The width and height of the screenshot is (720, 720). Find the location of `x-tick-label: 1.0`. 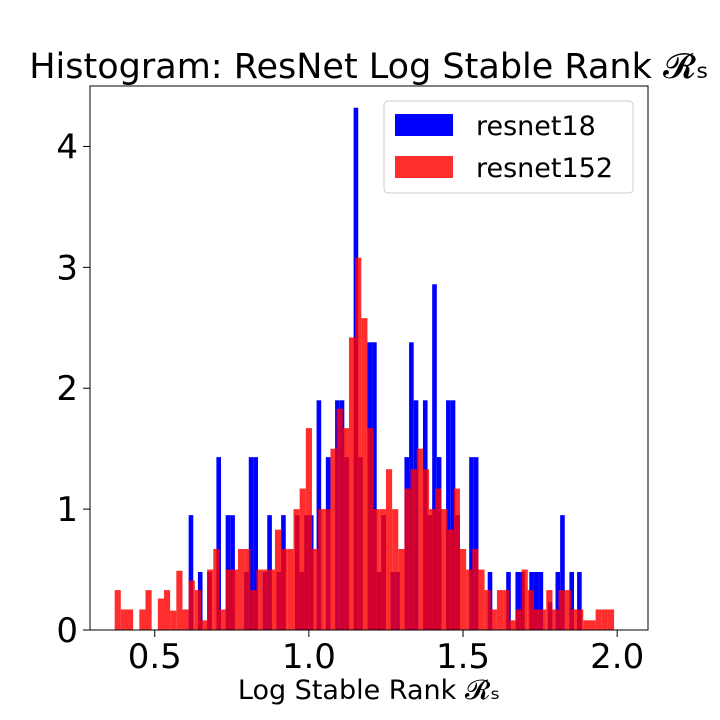

x-tick-label: 1.0 is located at coordinates (309, 657).